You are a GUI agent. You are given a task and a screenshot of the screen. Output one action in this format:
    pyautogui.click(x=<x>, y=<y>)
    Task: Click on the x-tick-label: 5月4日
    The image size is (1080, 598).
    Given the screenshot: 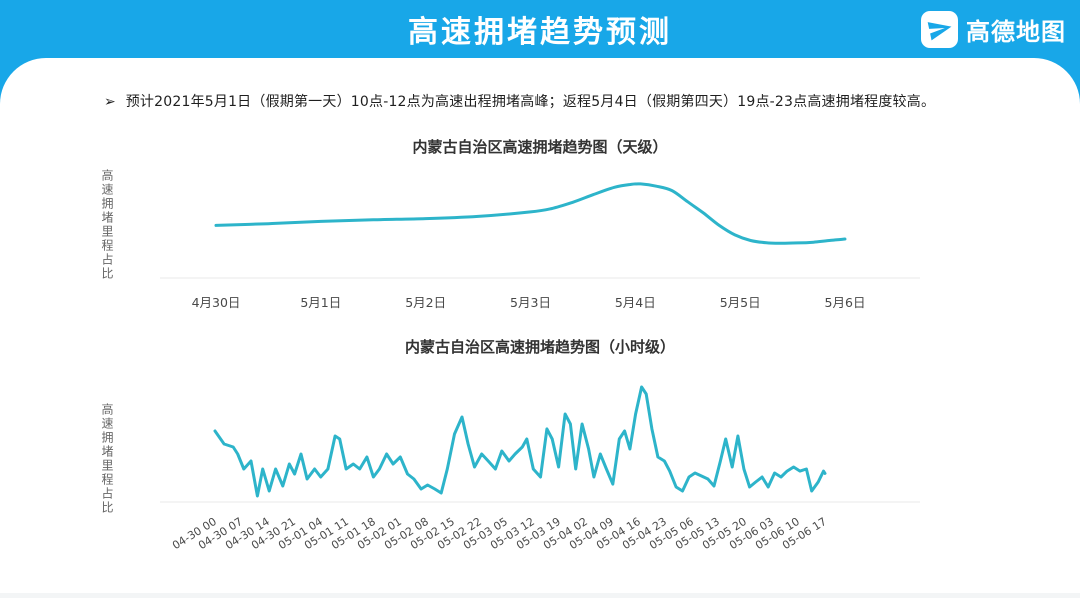 What is the action you would take?
    pyautogui.click(x=635, y=302)
    